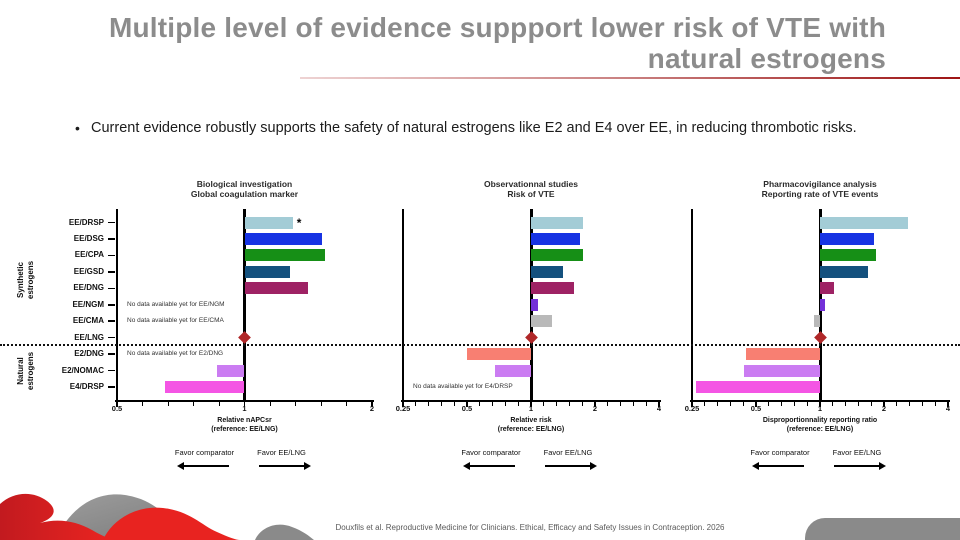 The width and height of the screenshot is (960, 540). I want to click on chart-title: Biological investigation, so click(244, 184).